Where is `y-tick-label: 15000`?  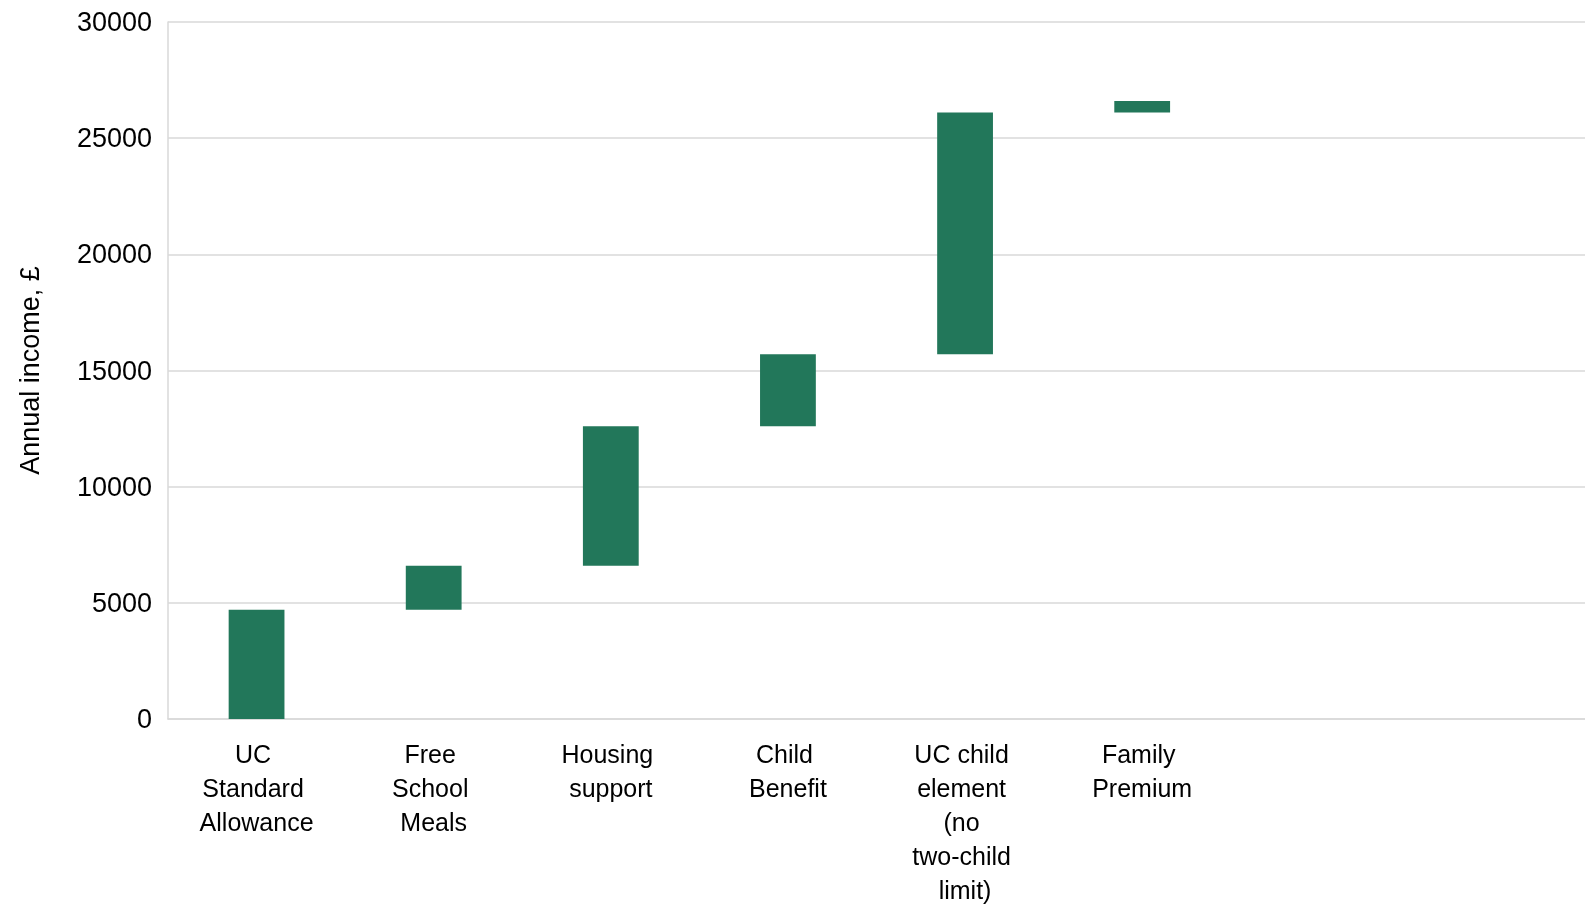 y-tick-label: 15000 is located at coordinates (114, 370).